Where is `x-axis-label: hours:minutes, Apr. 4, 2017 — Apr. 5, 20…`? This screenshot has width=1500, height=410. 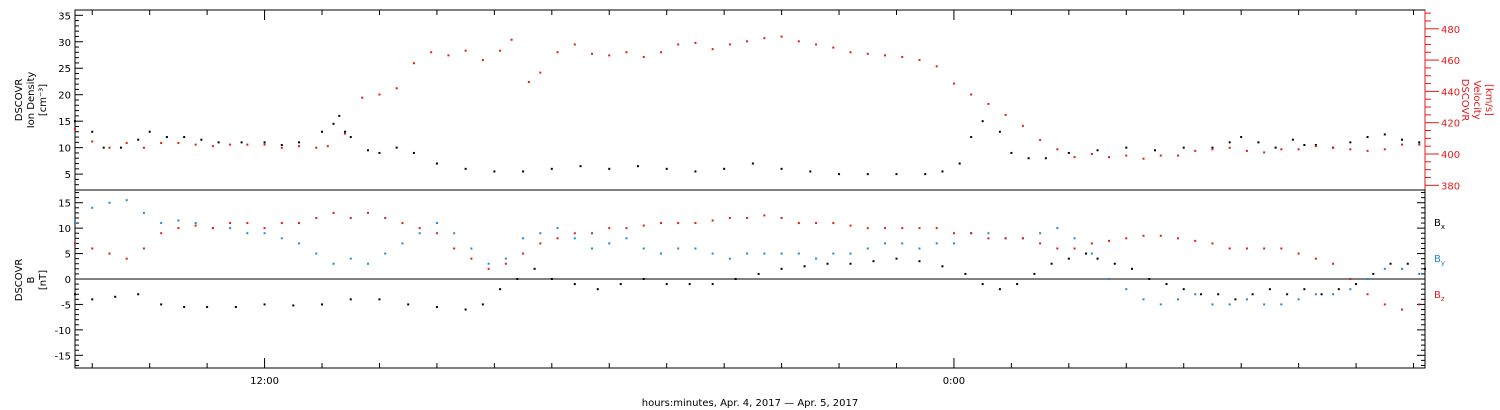 x-axis-label: hours:minutes, Apr. 4, 2017 — Apr. 5, 20… is located at coordinates (750, 403).